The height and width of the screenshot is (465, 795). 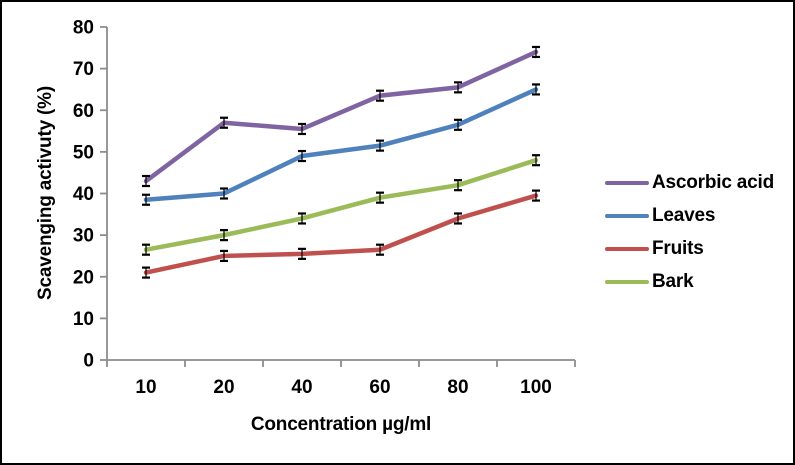 I want to click on x-tick-label: 10, so click(x=145, y=387).